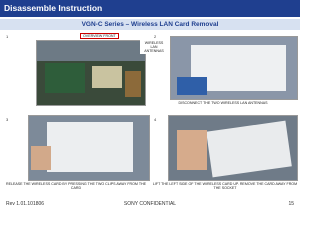 The height and width of the screenshot is (240, 320). I want to click on footer-confidential: SONY CONFIDENTIAL, so click(150, 204).